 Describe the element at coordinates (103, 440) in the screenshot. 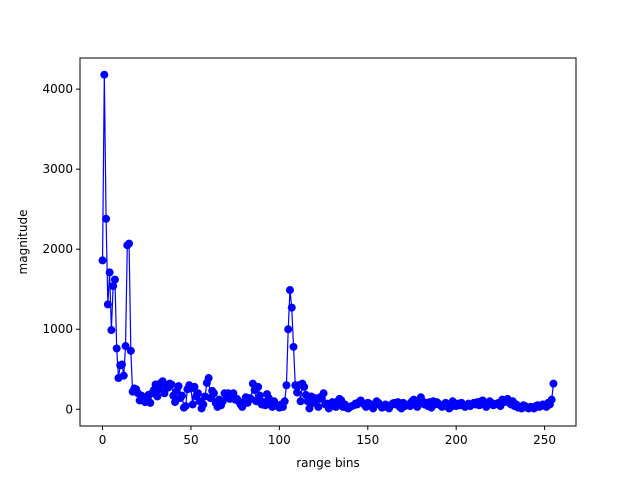

I see `x-tick-label: 0` at that location.